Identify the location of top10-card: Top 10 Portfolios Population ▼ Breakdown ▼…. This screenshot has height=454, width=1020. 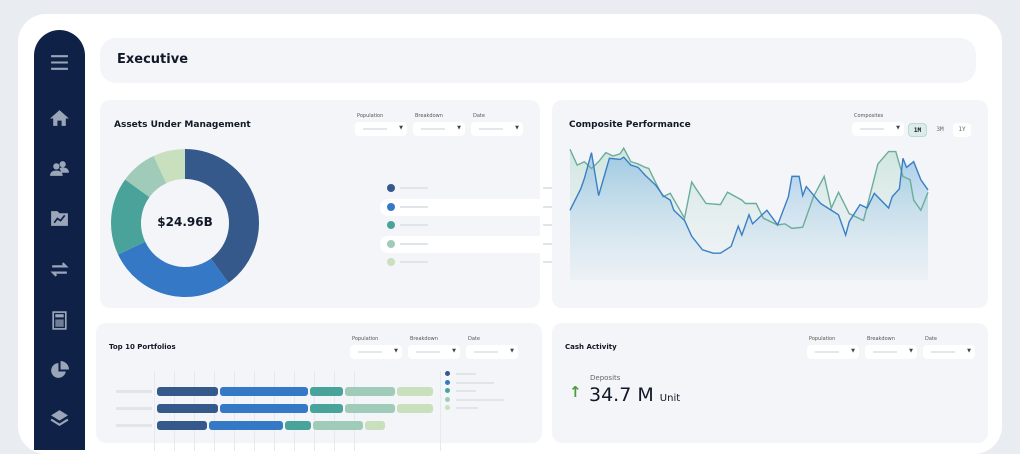
(319, 387).